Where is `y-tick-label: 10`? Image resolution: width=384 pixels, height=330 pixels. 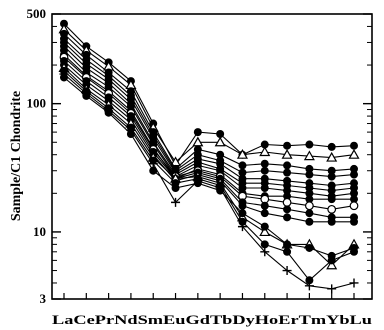
y-tick-label: 10 is located at coordinates (39, 231).